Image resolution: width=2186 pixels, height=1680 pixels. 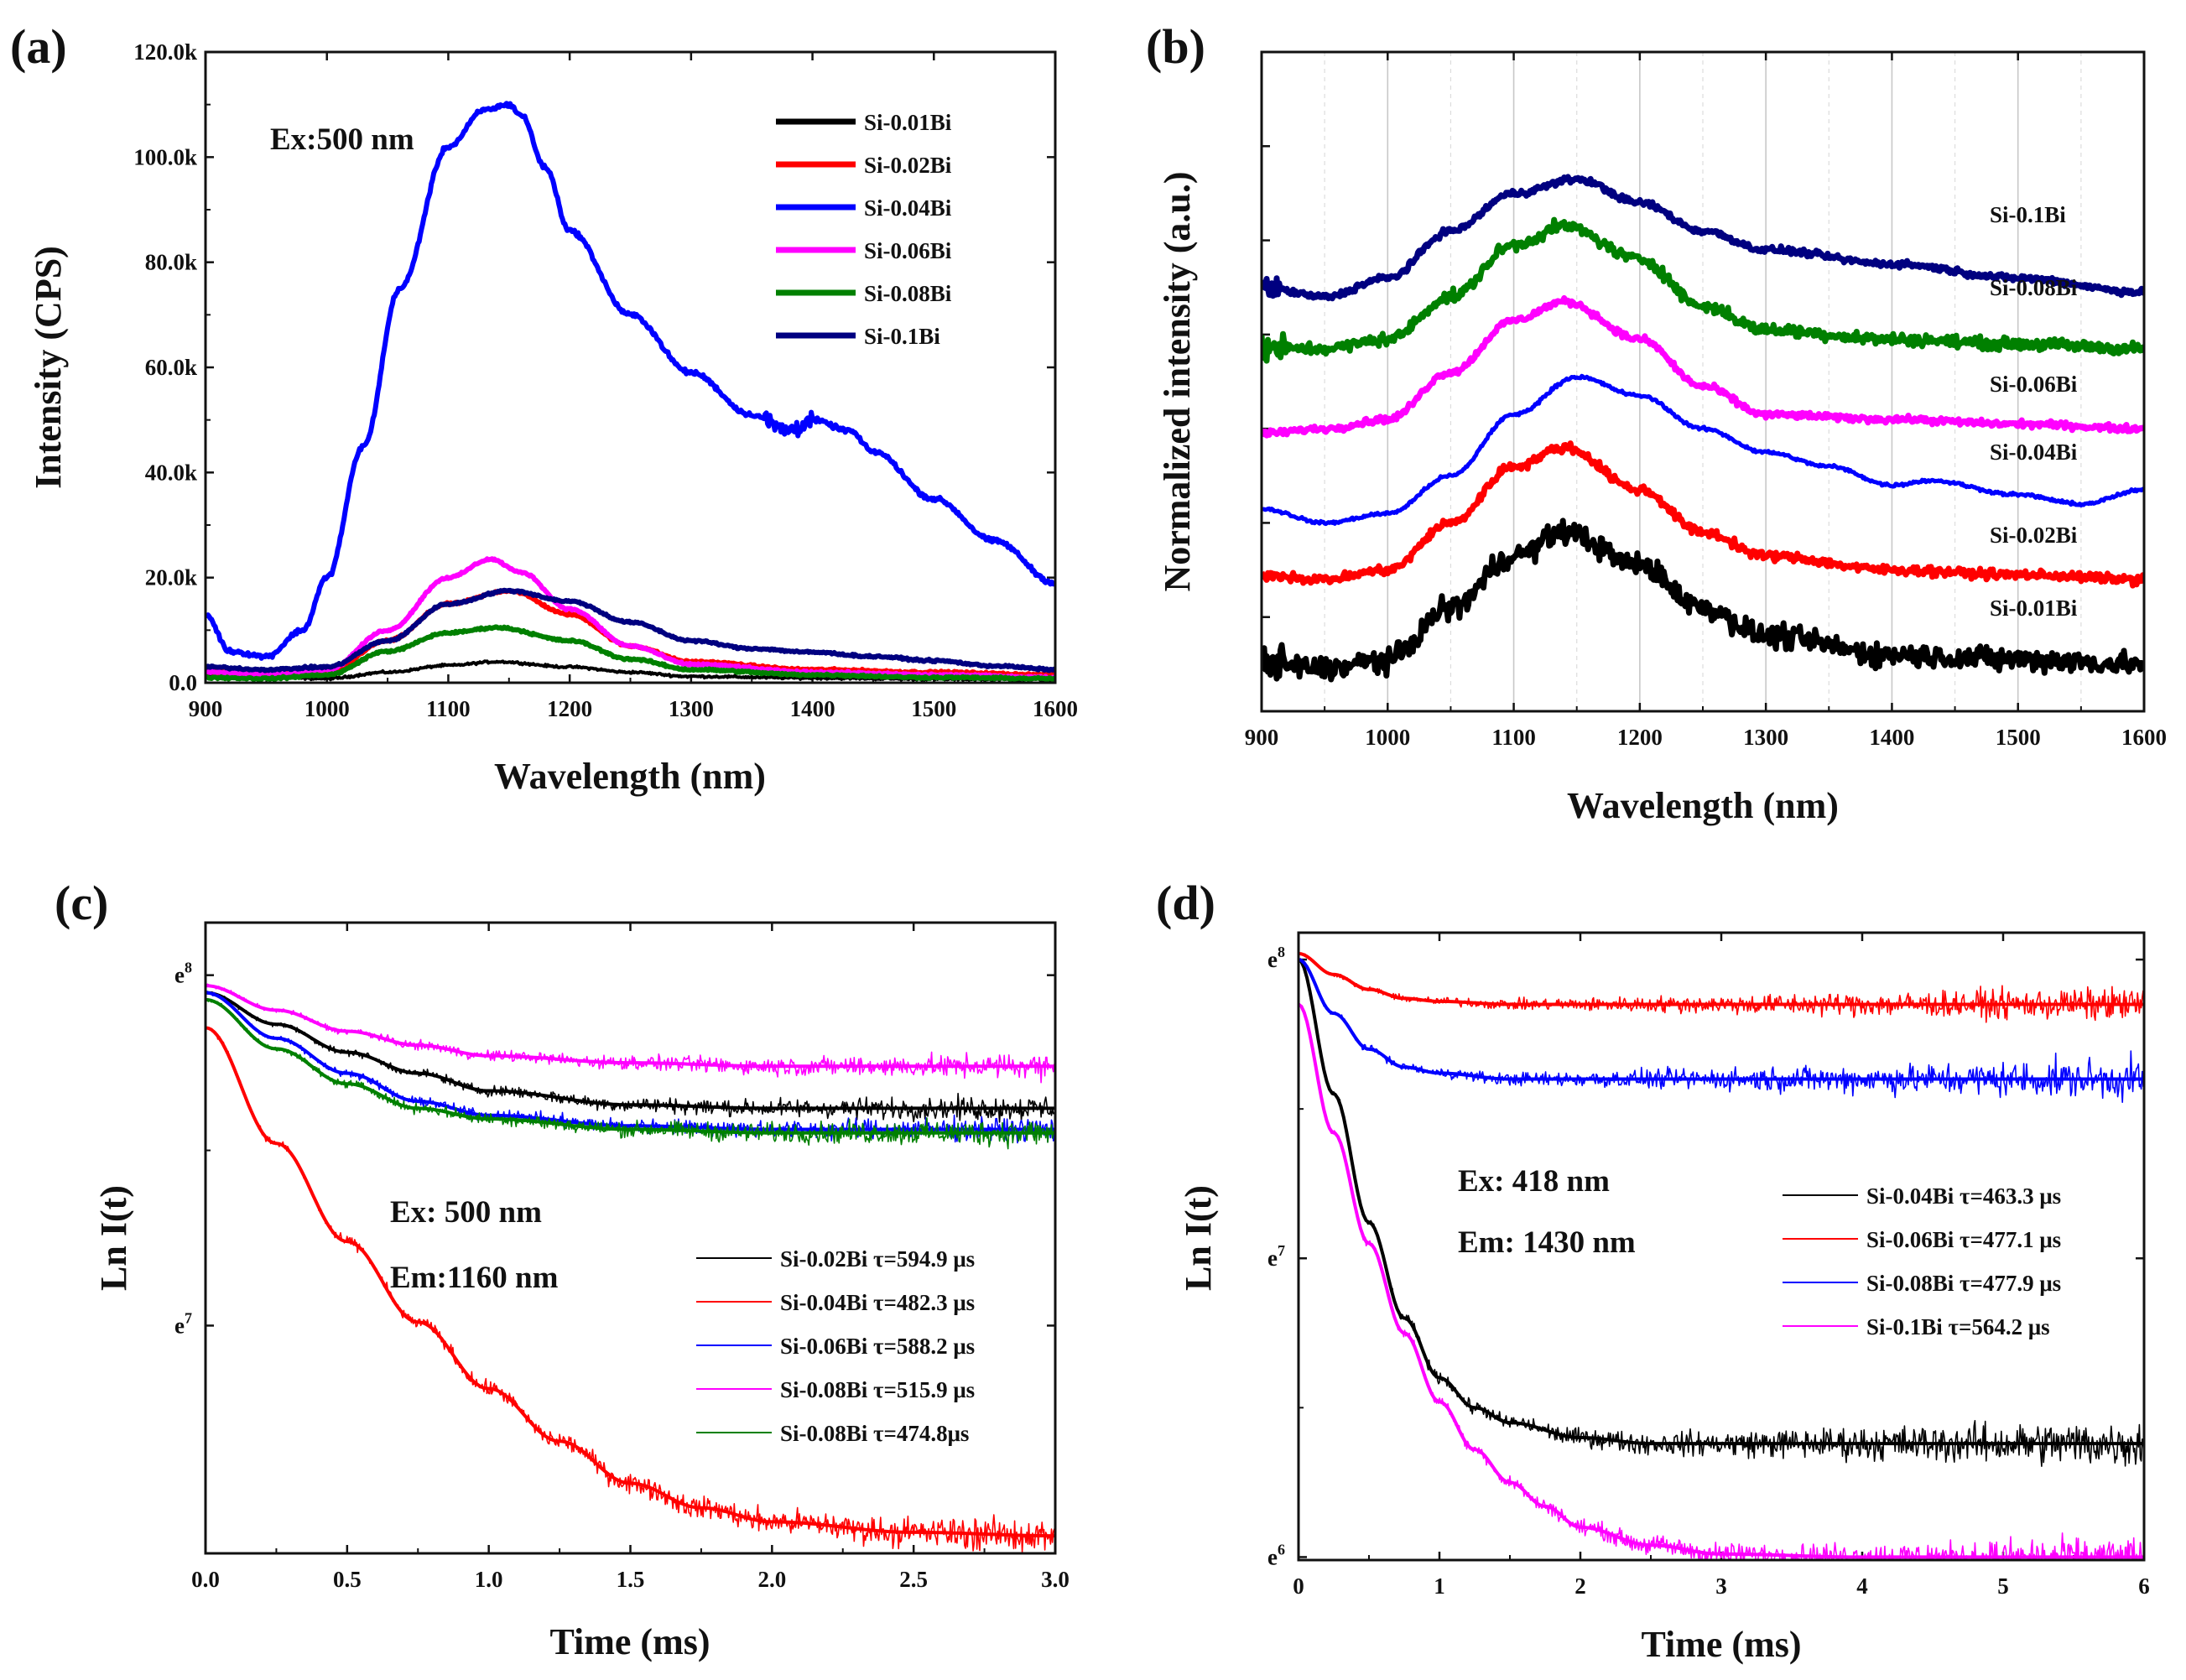 I want to click on x-tick-label: 1400, so click(x=812, y=708).